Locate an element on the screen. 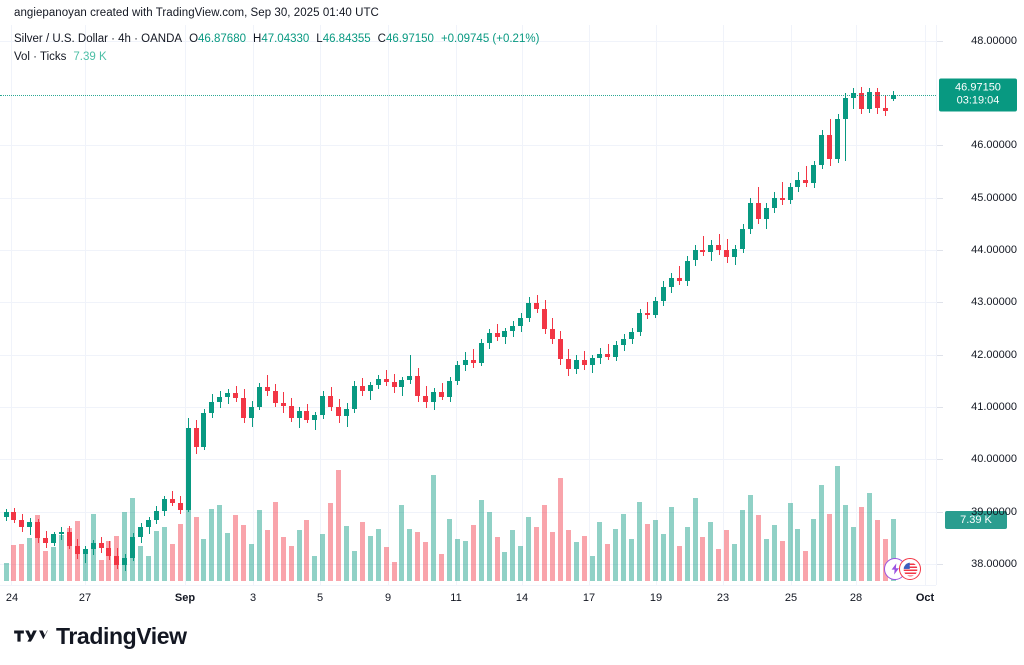 Image resolution: width=1024 pixels, height=665 pixels. time-tick-label: 5 is located at coordinates (320, 598).